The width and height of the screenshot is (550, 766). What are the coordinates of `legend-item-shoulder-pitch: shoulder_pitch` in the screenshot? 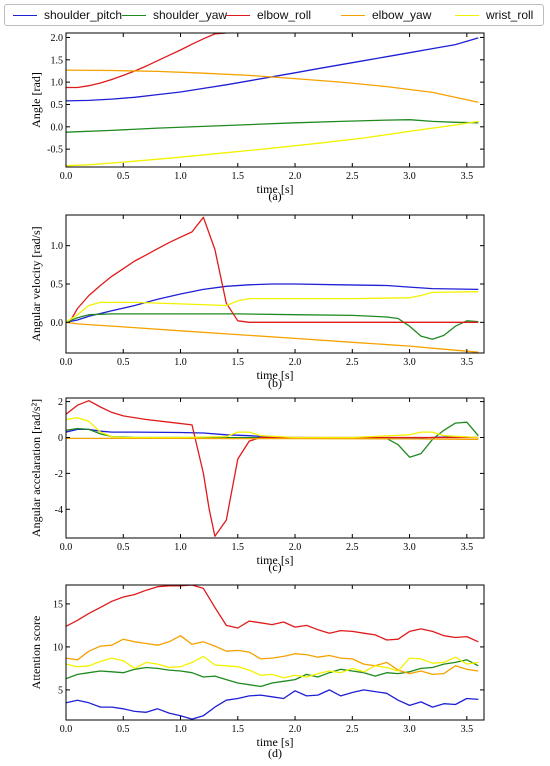 It's located at (67, 15).